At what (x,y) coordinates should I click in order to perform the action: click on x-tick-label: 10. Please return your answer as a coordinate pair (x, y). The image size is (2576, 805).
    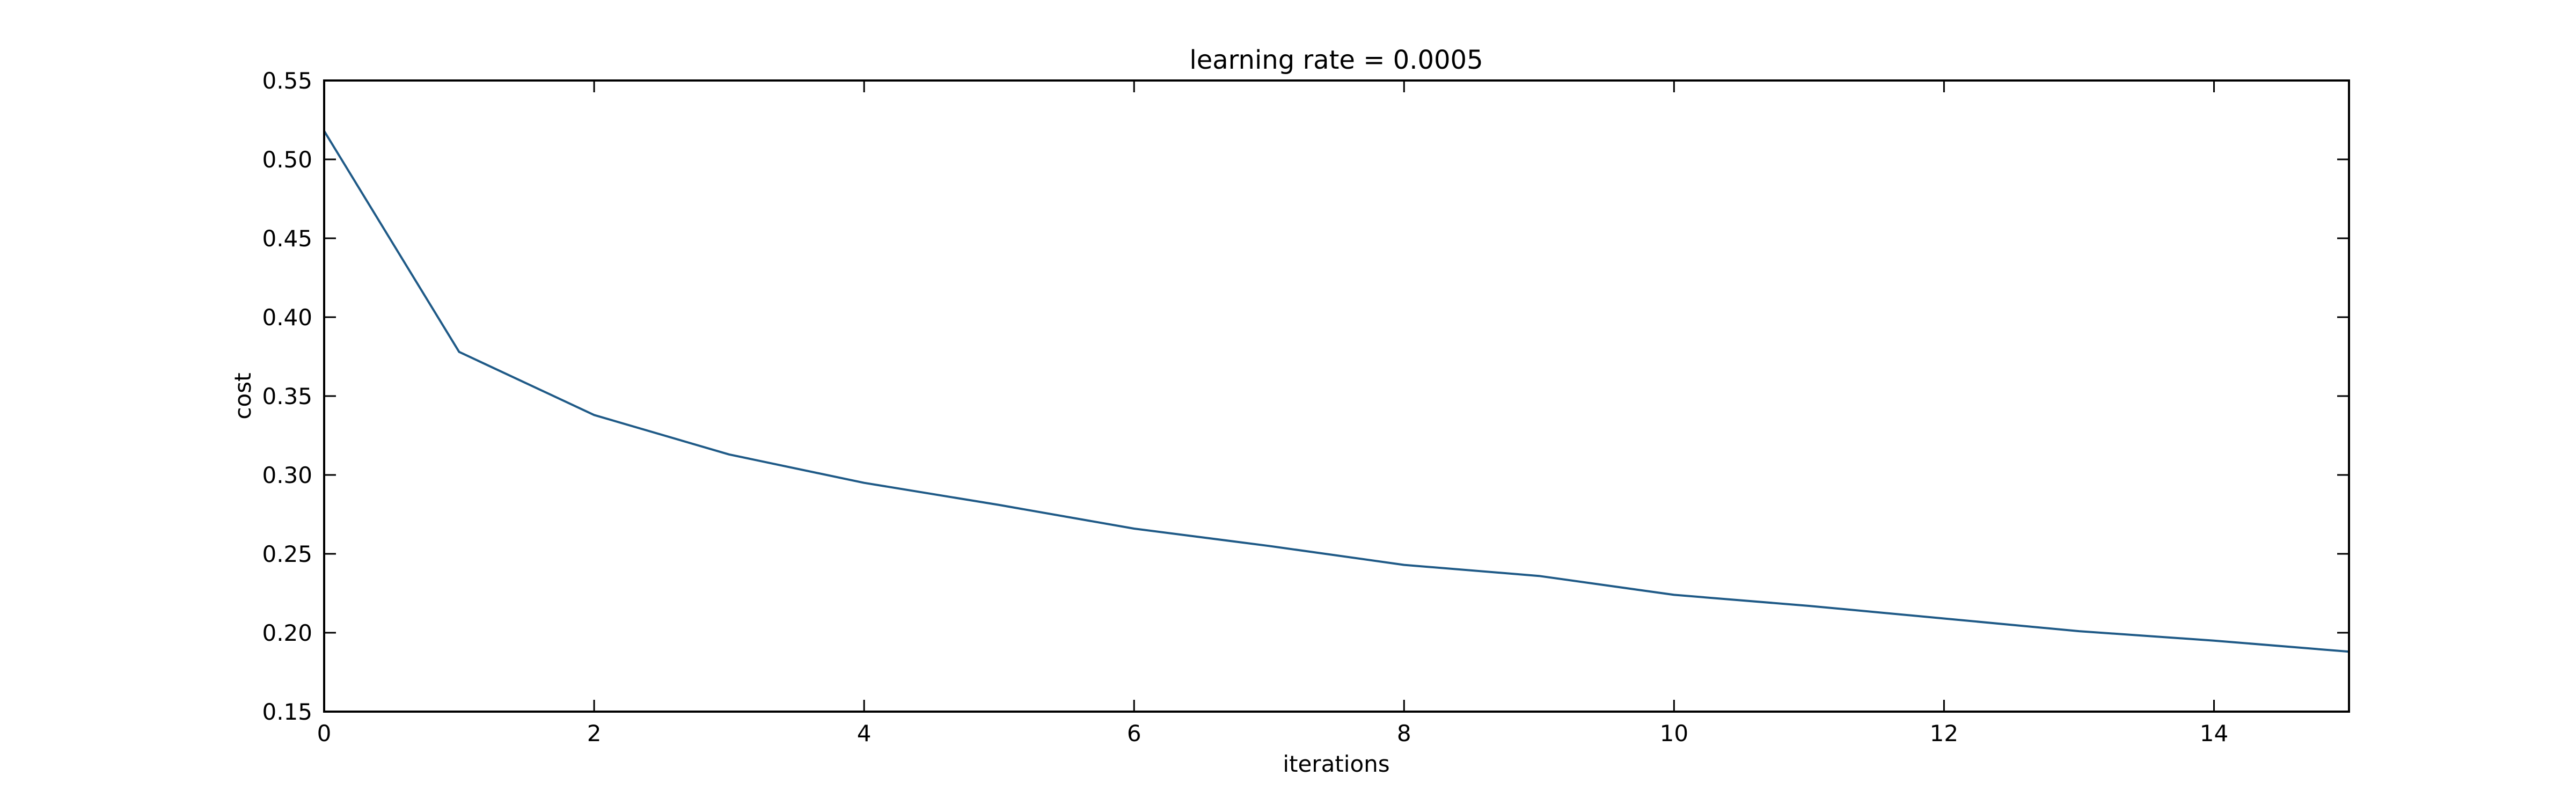
    Looking at the image, I should click on (1674, 733).